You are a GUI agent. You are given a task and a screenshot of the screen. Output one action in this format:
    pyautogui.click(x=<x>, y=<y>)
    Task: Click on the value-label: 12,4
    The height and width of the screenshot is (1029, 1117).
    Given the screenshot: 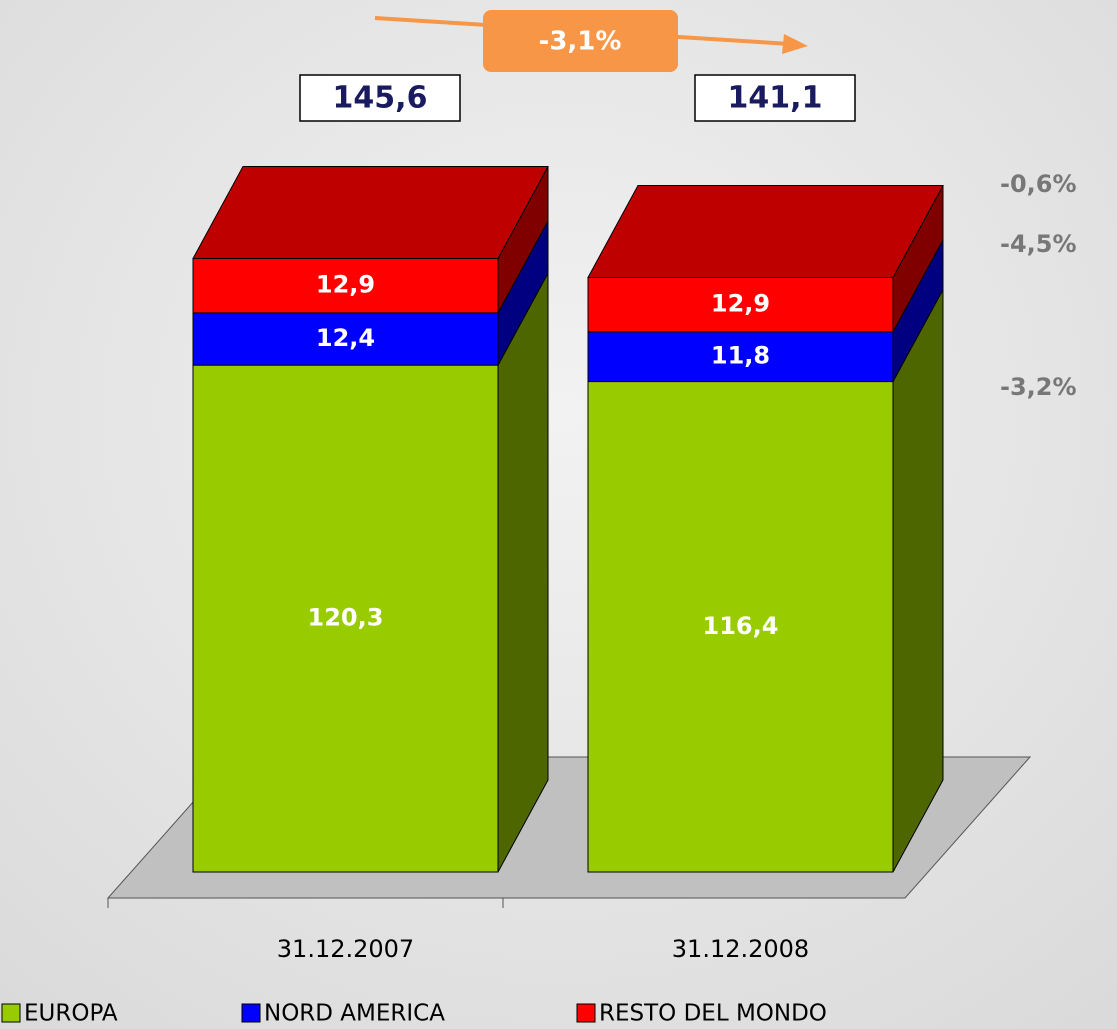 What is the action you would take?
    pyautogui.click(x=345, y=338)
    